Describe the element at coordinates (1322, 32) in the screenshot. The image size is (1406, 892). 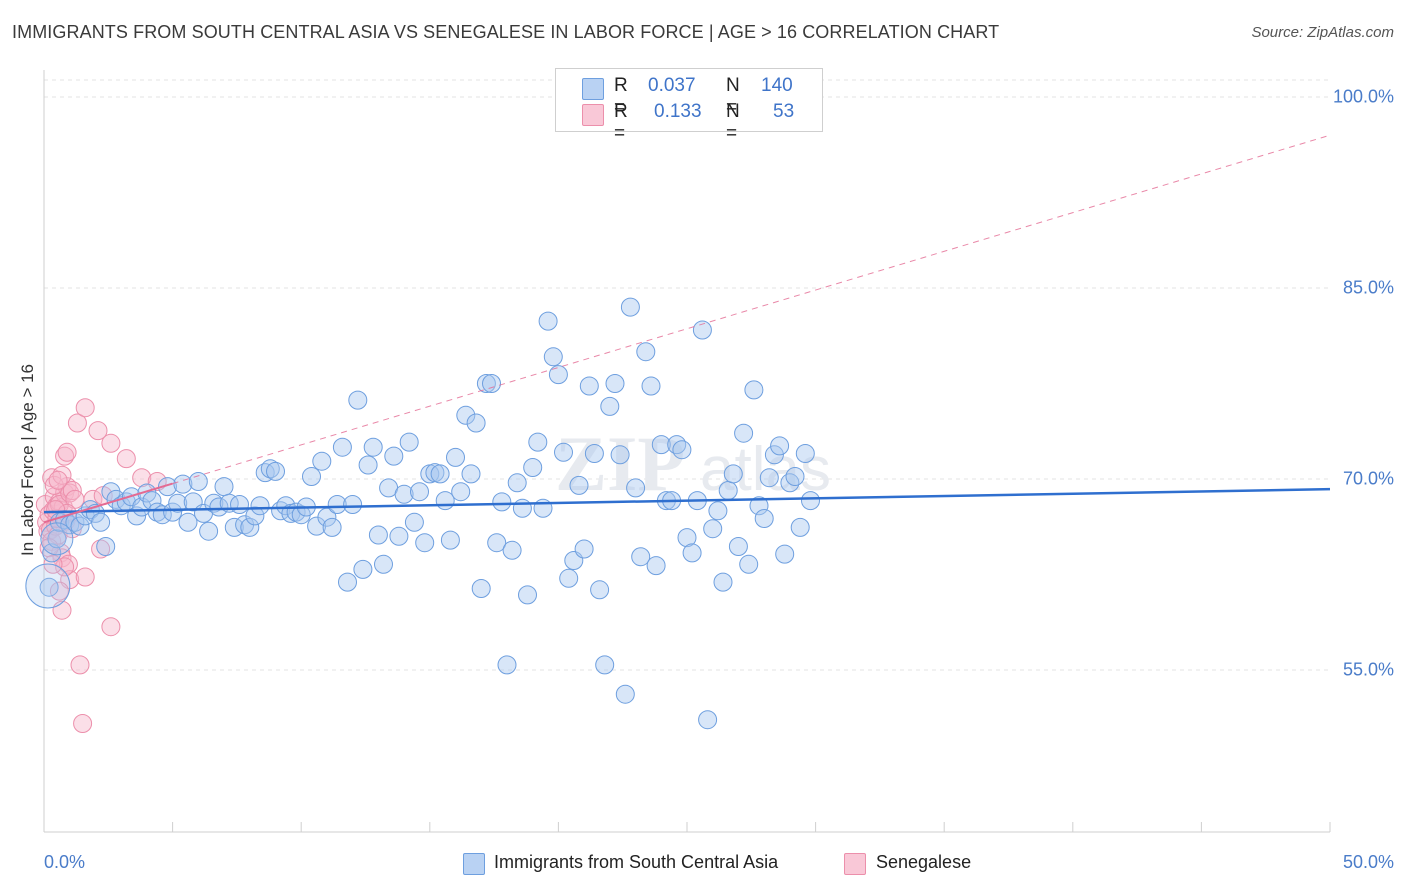
I see `source-credit: Source: ZipAtlas.com` at that location.